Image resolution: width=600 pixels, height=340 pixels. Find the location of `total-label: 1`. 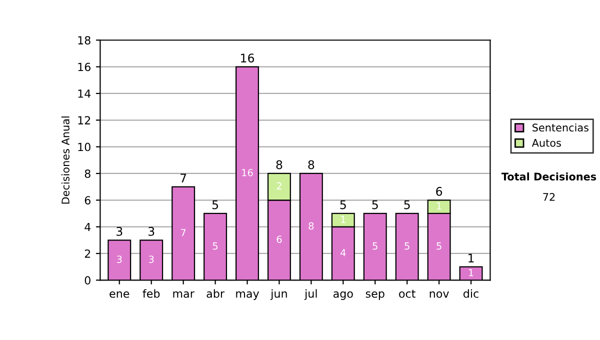

total-label: 1 is located at coordinates (471, 258).